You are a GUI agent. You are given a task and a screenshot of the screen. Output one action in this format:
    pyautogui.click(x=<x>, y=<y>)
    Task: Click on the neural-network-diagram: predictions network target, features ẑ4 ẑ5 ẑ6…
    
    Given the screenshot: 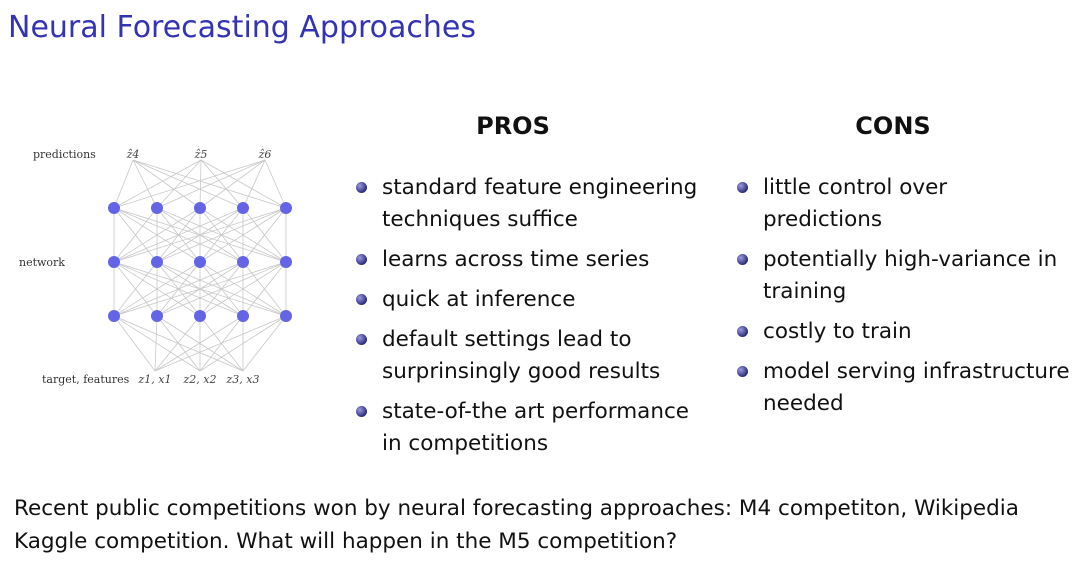 What is the action you would take?
    pyautogui.click(x=155, y=267)
    